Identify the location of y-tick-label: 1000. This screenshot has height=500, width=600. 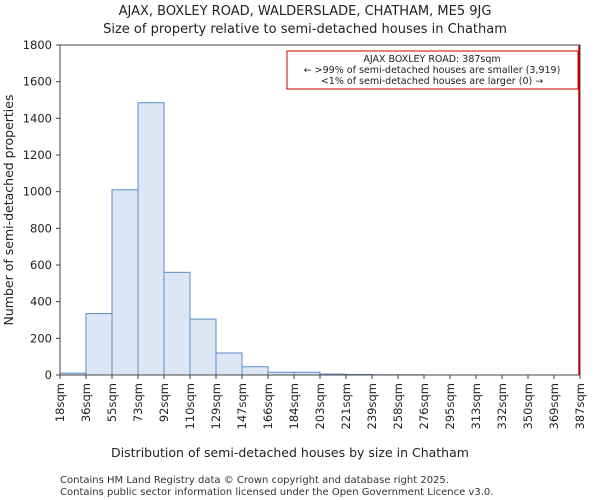
(37, 192).